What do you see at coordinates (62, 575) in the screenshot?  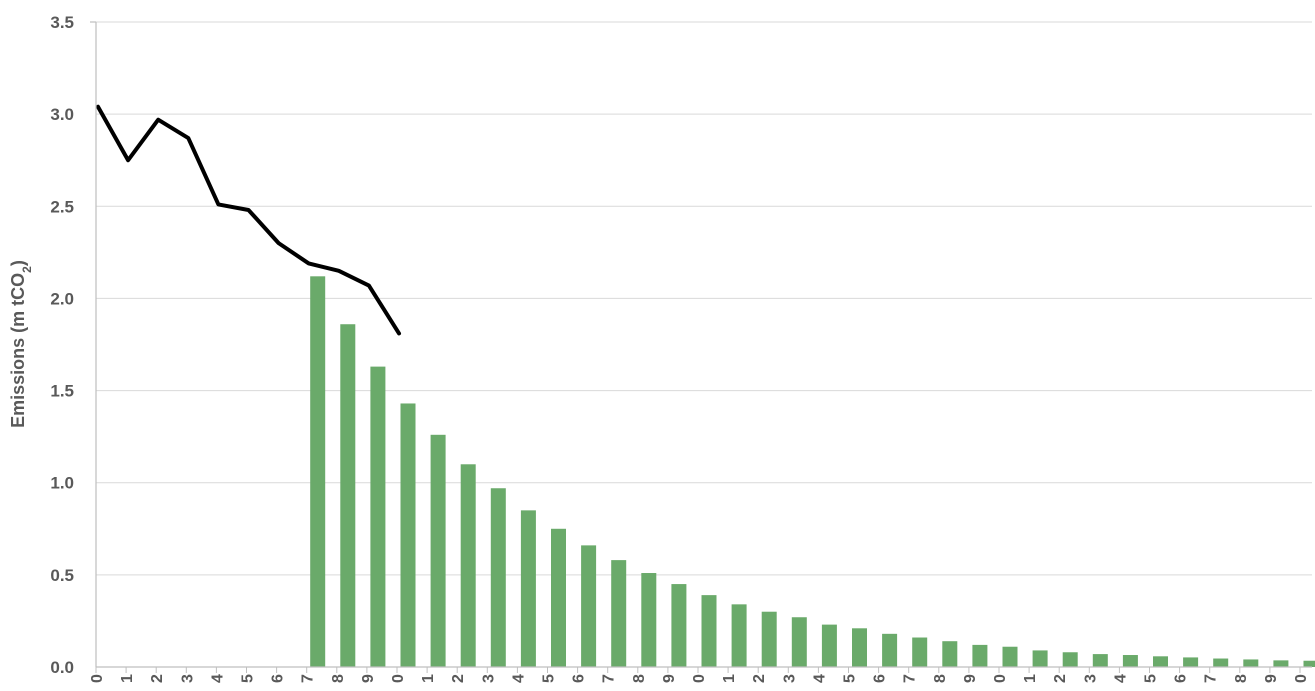 I see `y-tick-label: 0.5` at bounding box center [62, 575].